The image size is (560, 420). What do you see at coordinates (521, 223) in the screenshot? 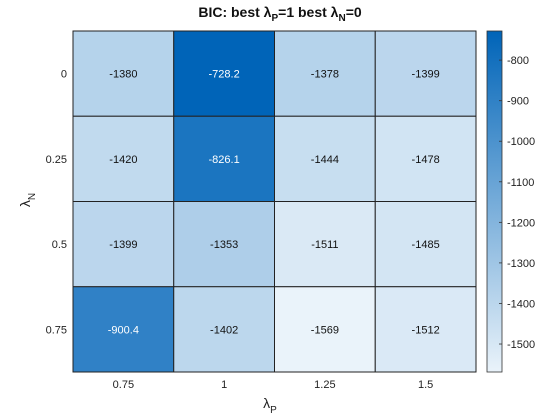
I see `colorbar-tick-label: -1200` at bounding box center [521, 223].